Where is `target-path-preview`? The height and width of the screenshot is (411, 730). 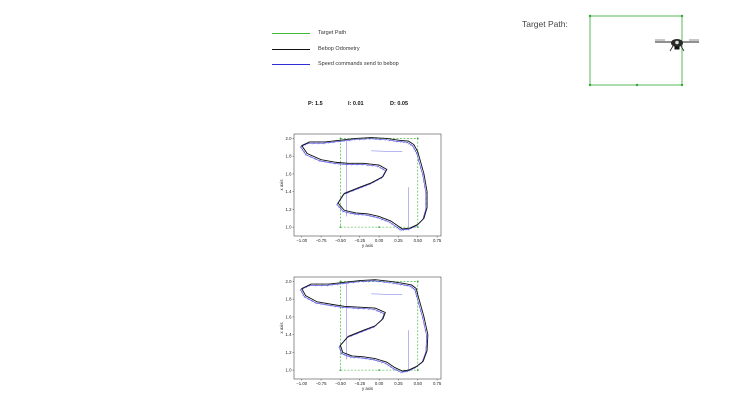
target-path-preview is located at coordinates (643, 50).